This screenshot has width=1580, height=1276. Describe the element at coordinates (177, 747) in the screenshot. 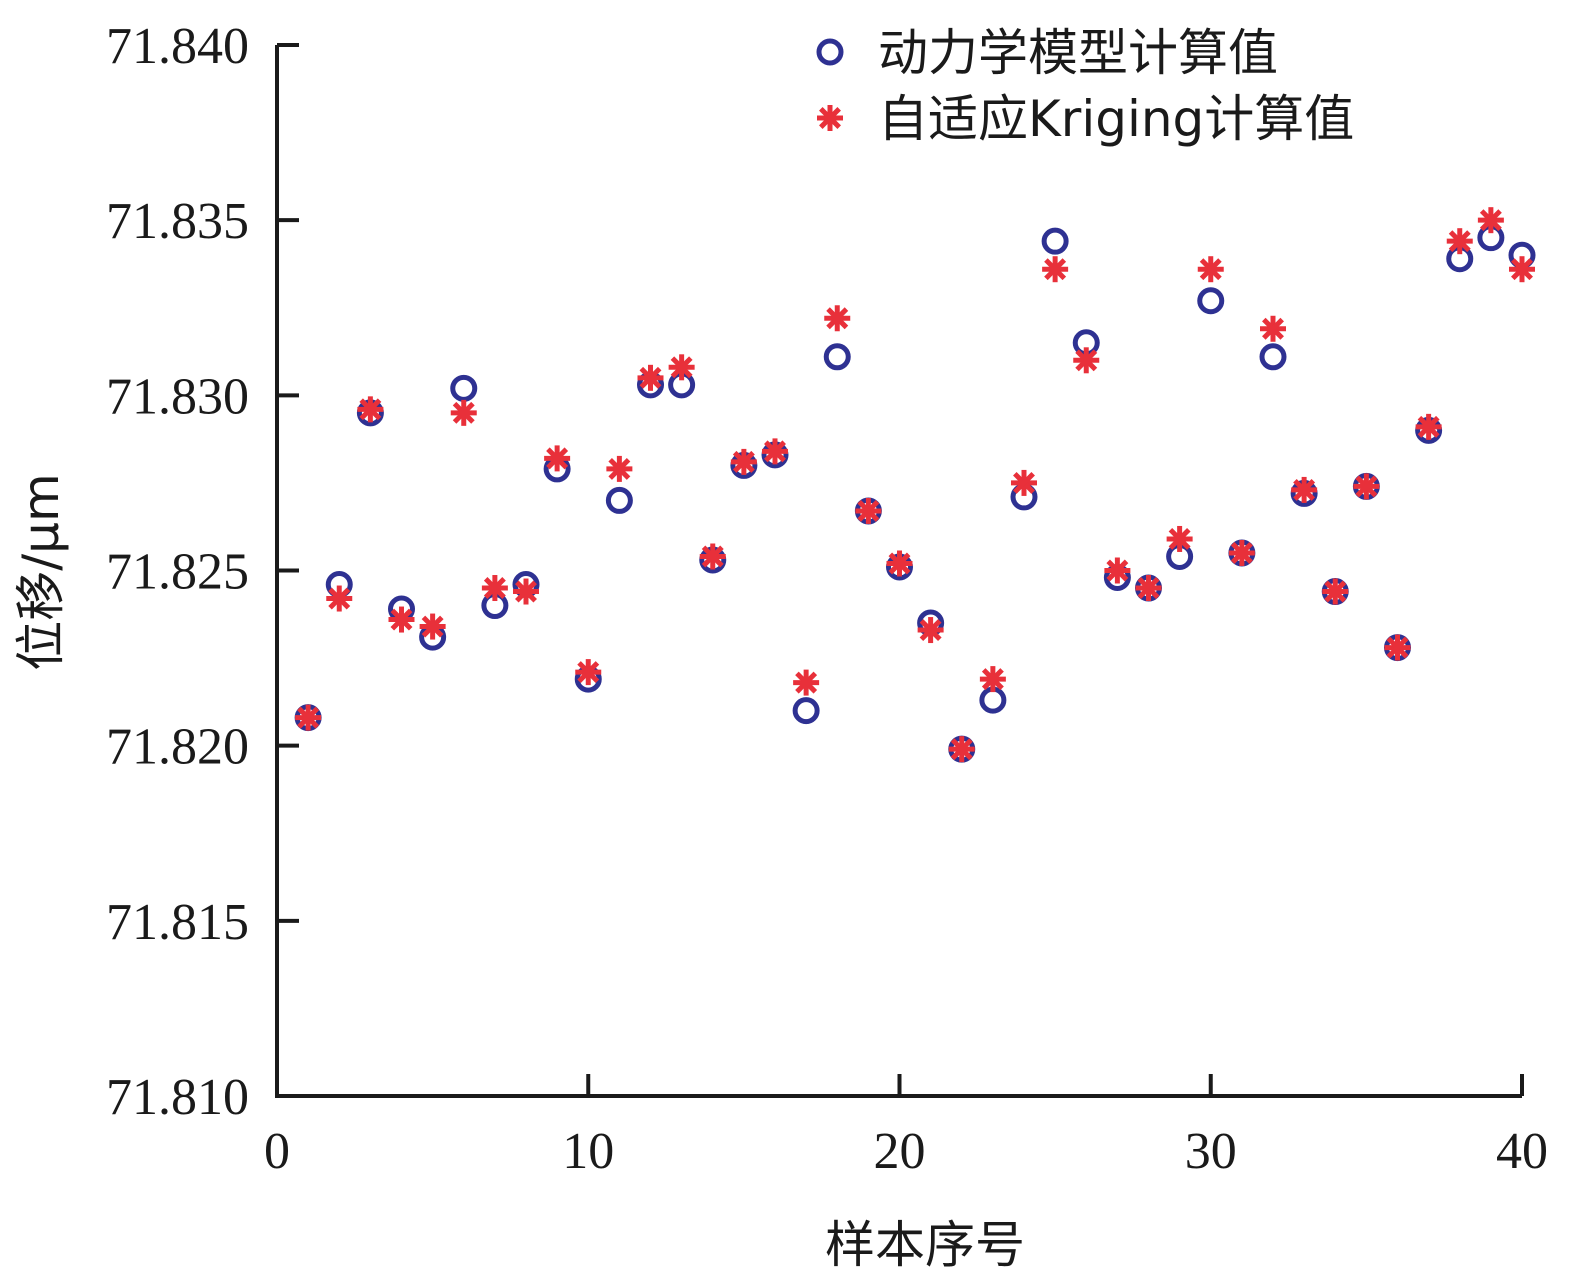

I see `y-tick-label: 71.820` at that location.